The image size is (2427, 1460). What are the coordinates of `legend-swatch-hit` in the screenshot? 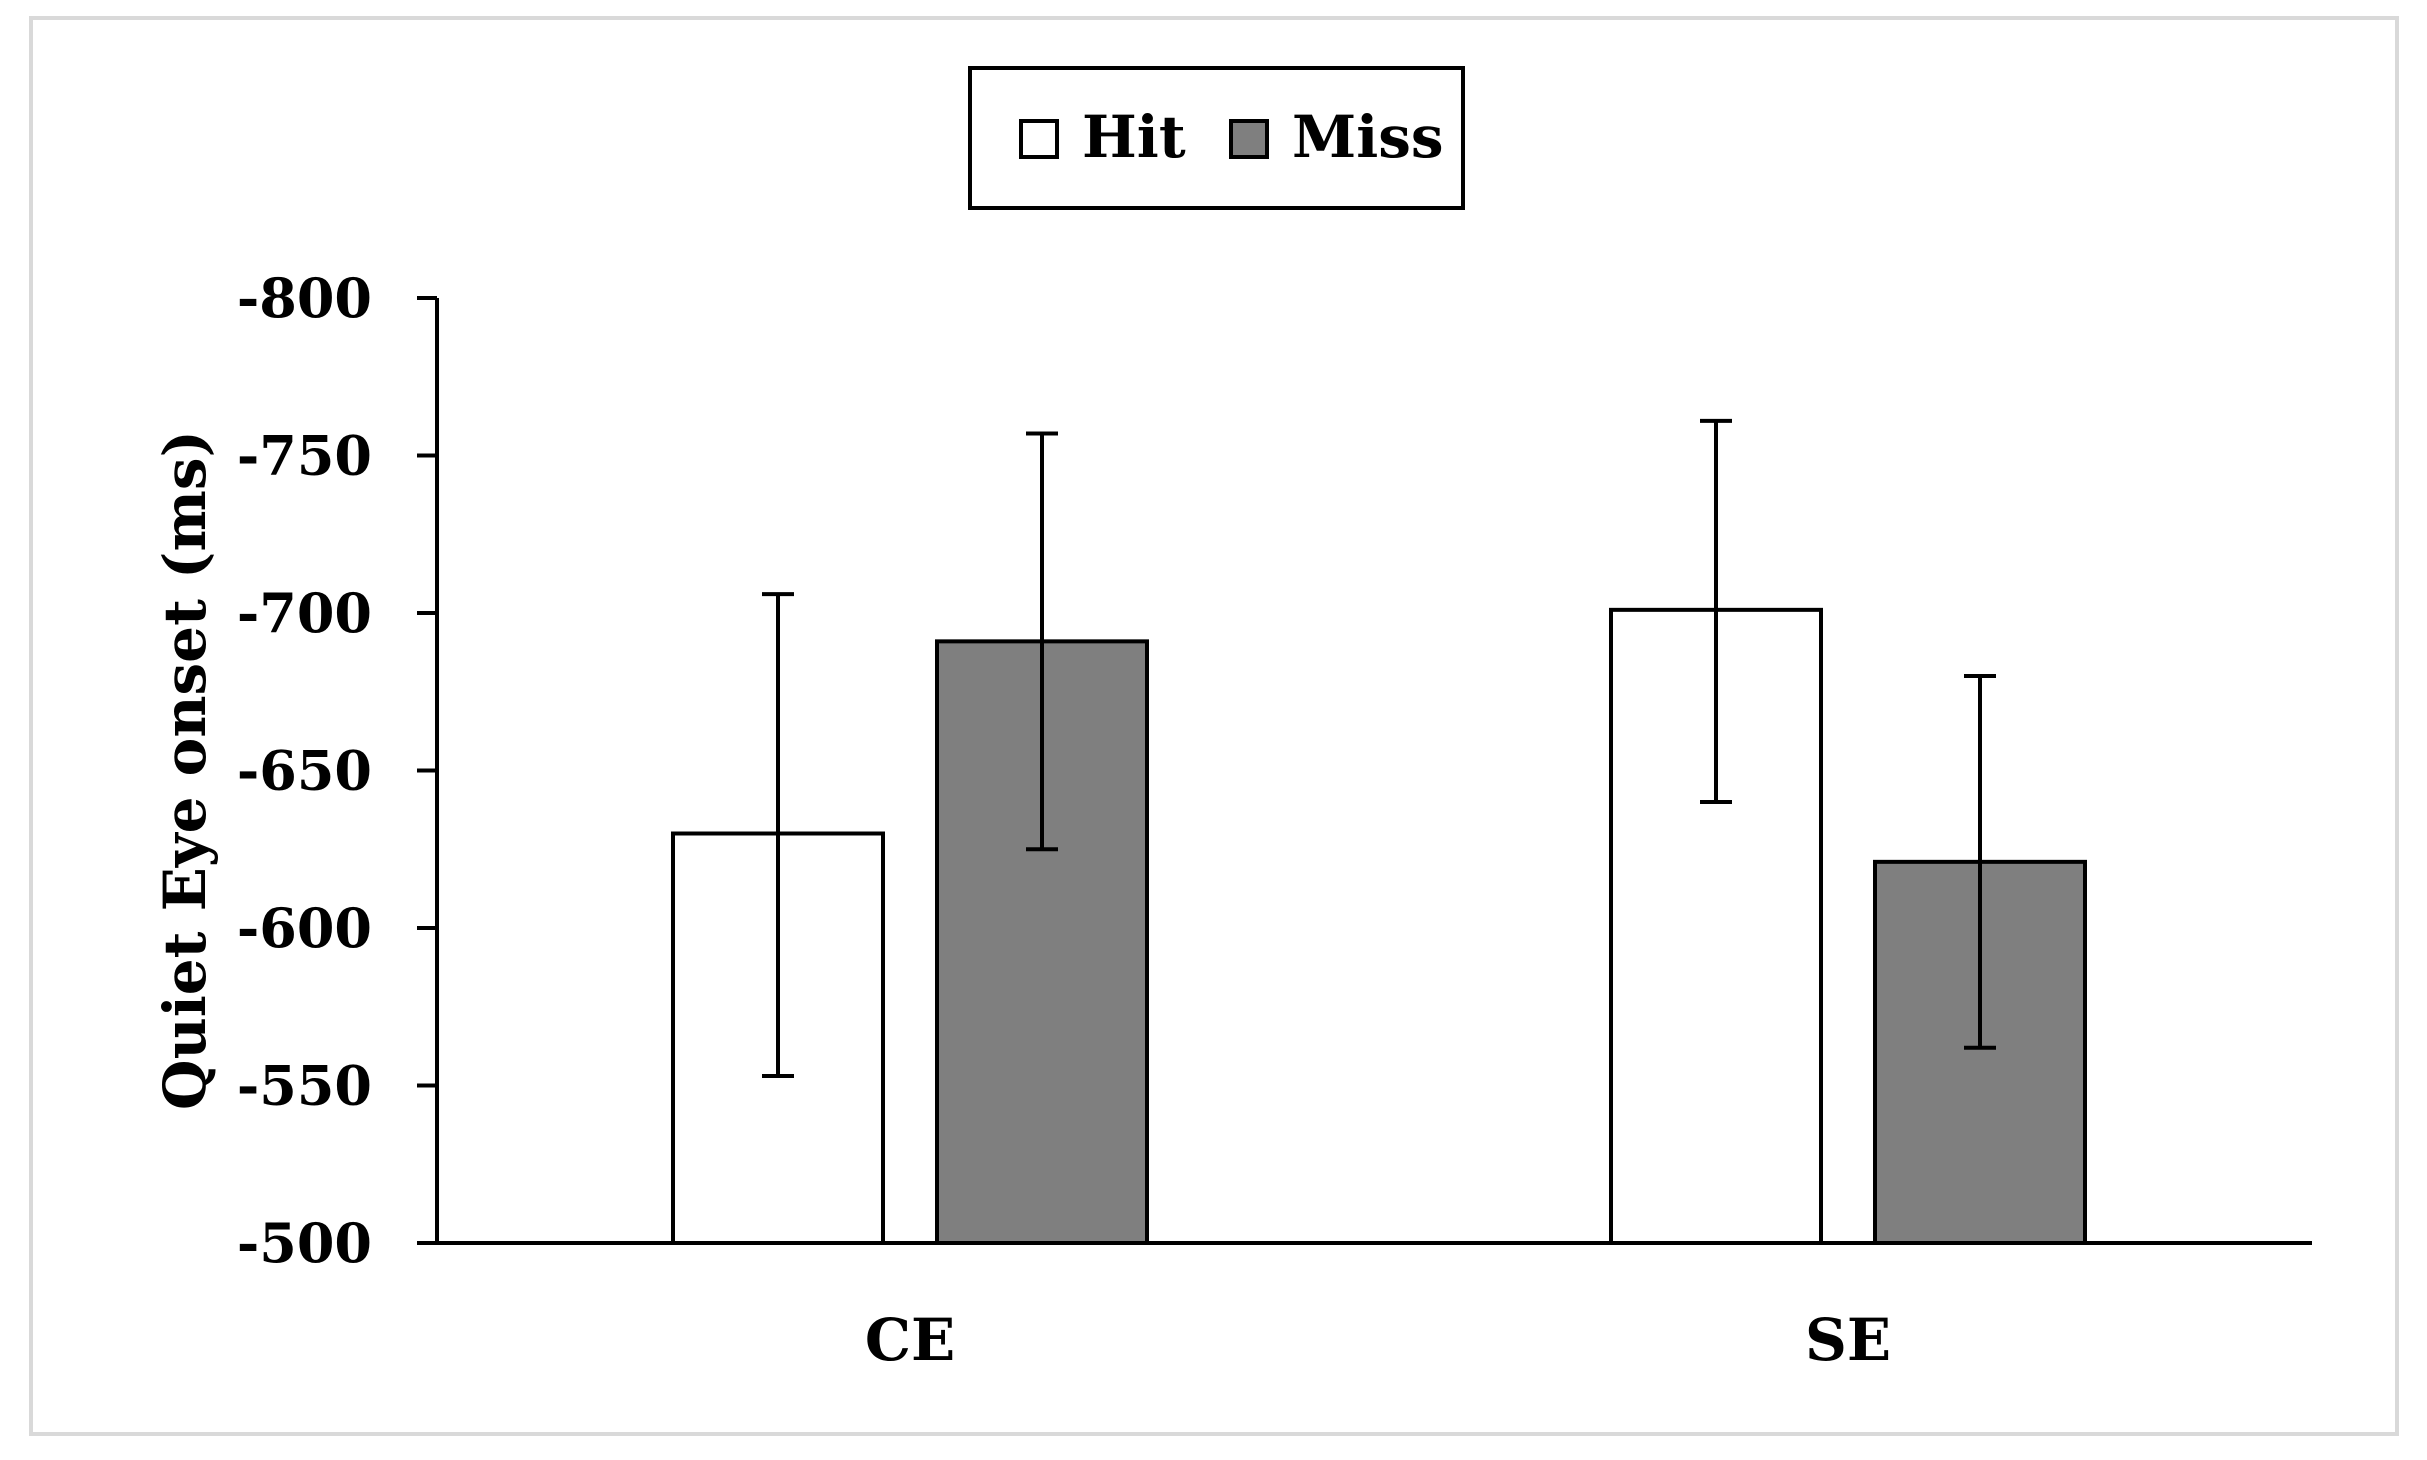 It's located at (1039, 139).